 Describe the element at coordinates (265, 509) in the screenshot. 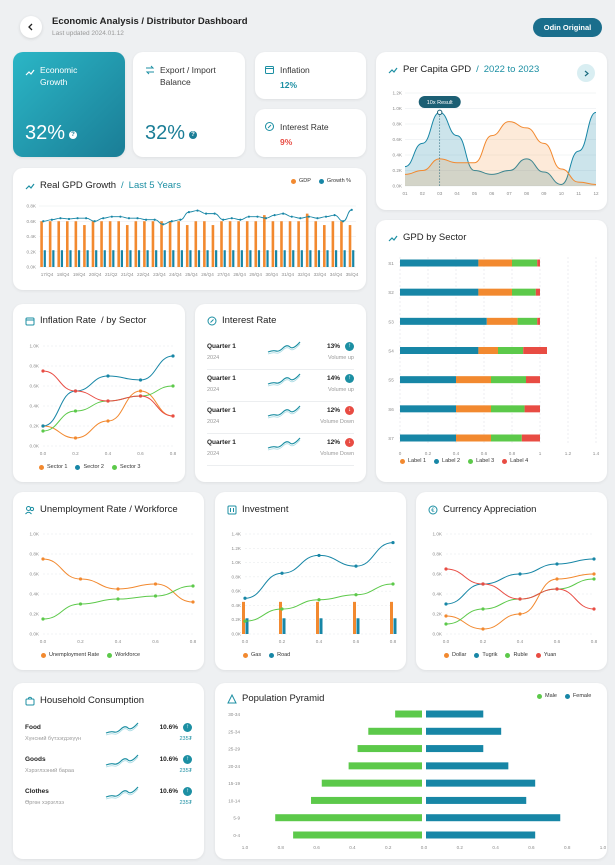

I see `investment-title-text: Investment` at that location.